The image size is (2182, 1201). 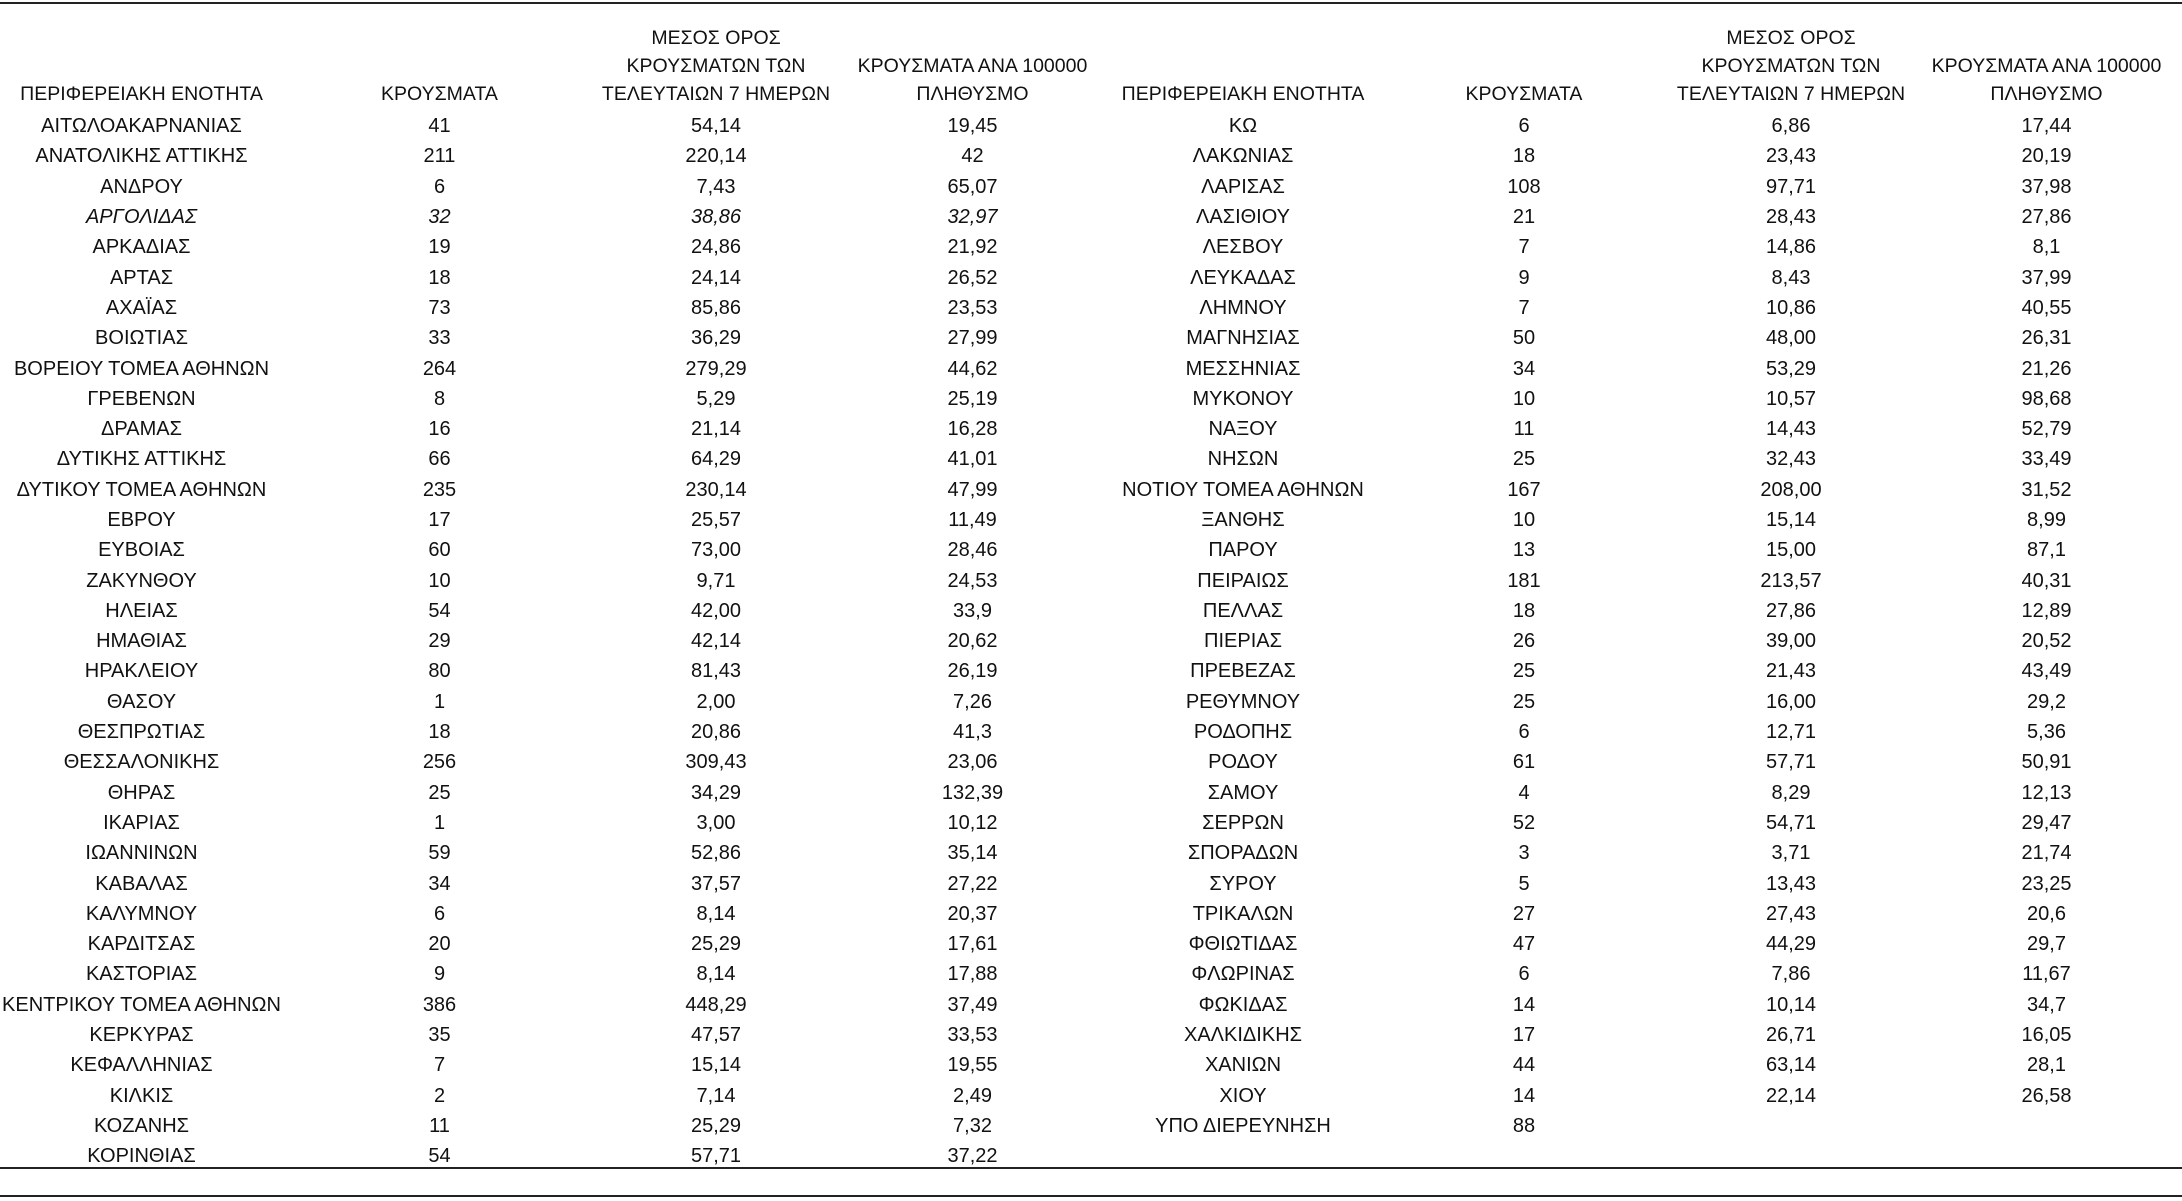 I want to click on cell-region: ΑΝΑΤΟΛΙΚΗΣ ΑΤΤΙΚΗΣ, so click(x=141, y=156).